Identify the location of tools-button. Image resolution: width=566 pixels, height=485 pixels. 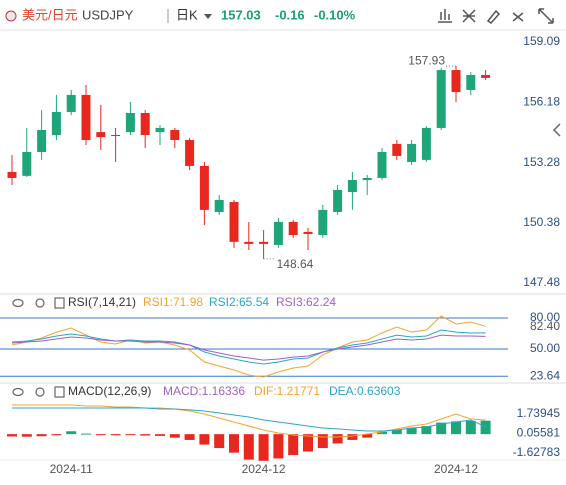
(518, 17).